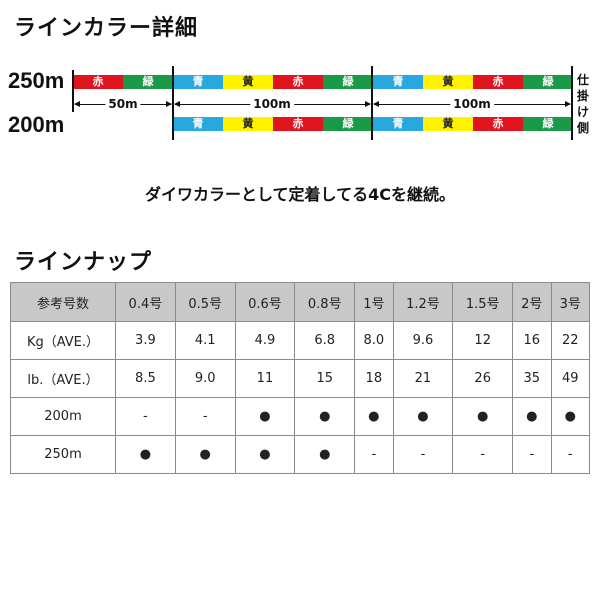 This screenshot has width=600, height=600. I want to click on table-cell: 49, so click(570, 378).